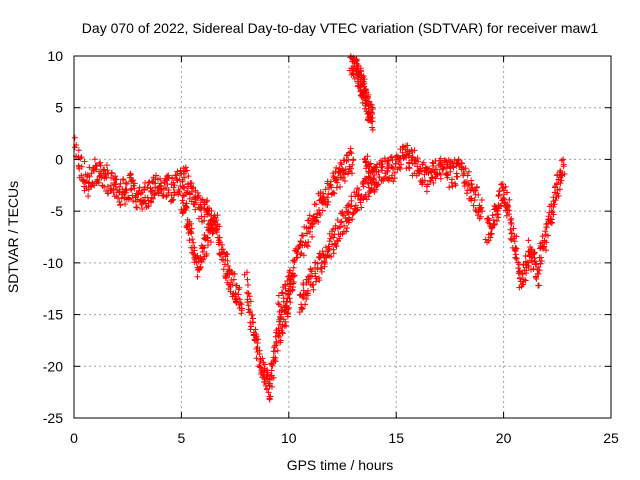  Describe the element at coordinates (53, 418) in the screenshot. I see `y-tick-label: -25` at that location.